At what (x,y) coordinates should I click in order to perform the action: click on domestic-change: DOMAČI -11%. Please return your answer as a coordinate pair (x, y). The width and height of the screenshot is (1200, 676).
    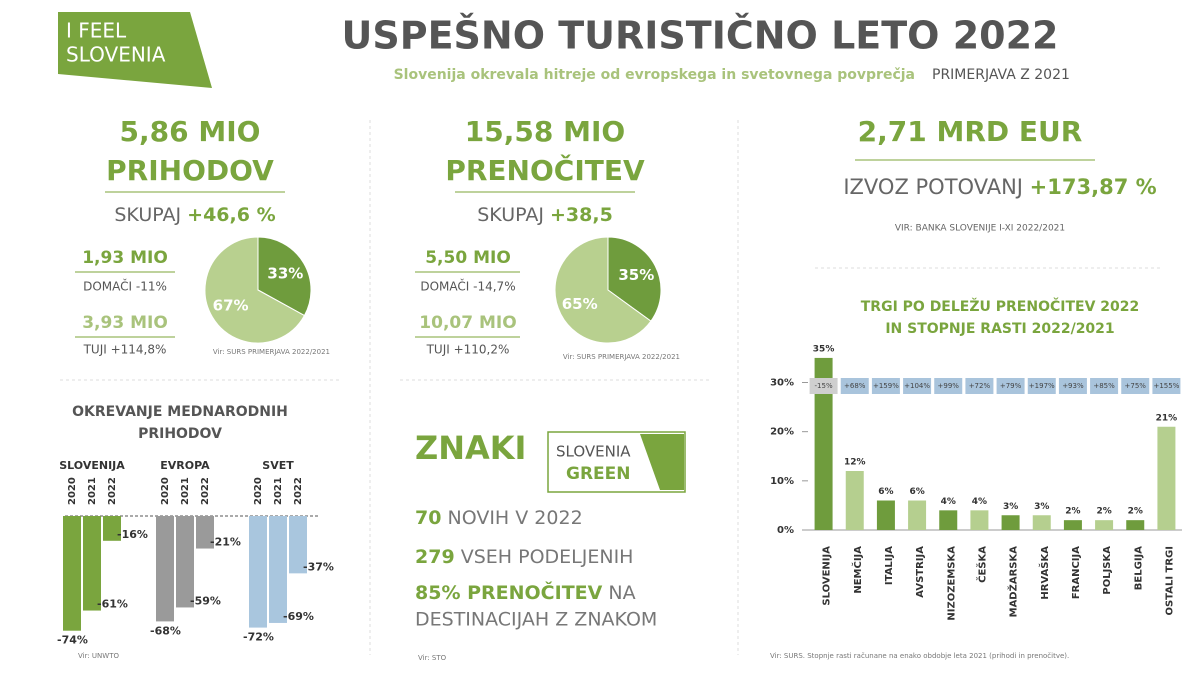
    Looking at the image, I should click on (125, 286).